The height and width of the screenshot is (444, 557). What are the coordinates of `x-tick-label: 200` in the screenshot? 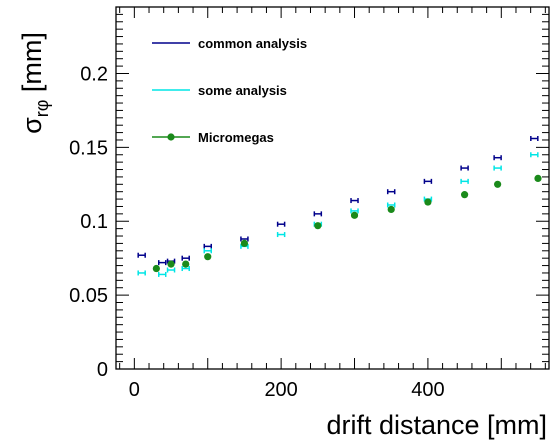 It's located at (280, 390).